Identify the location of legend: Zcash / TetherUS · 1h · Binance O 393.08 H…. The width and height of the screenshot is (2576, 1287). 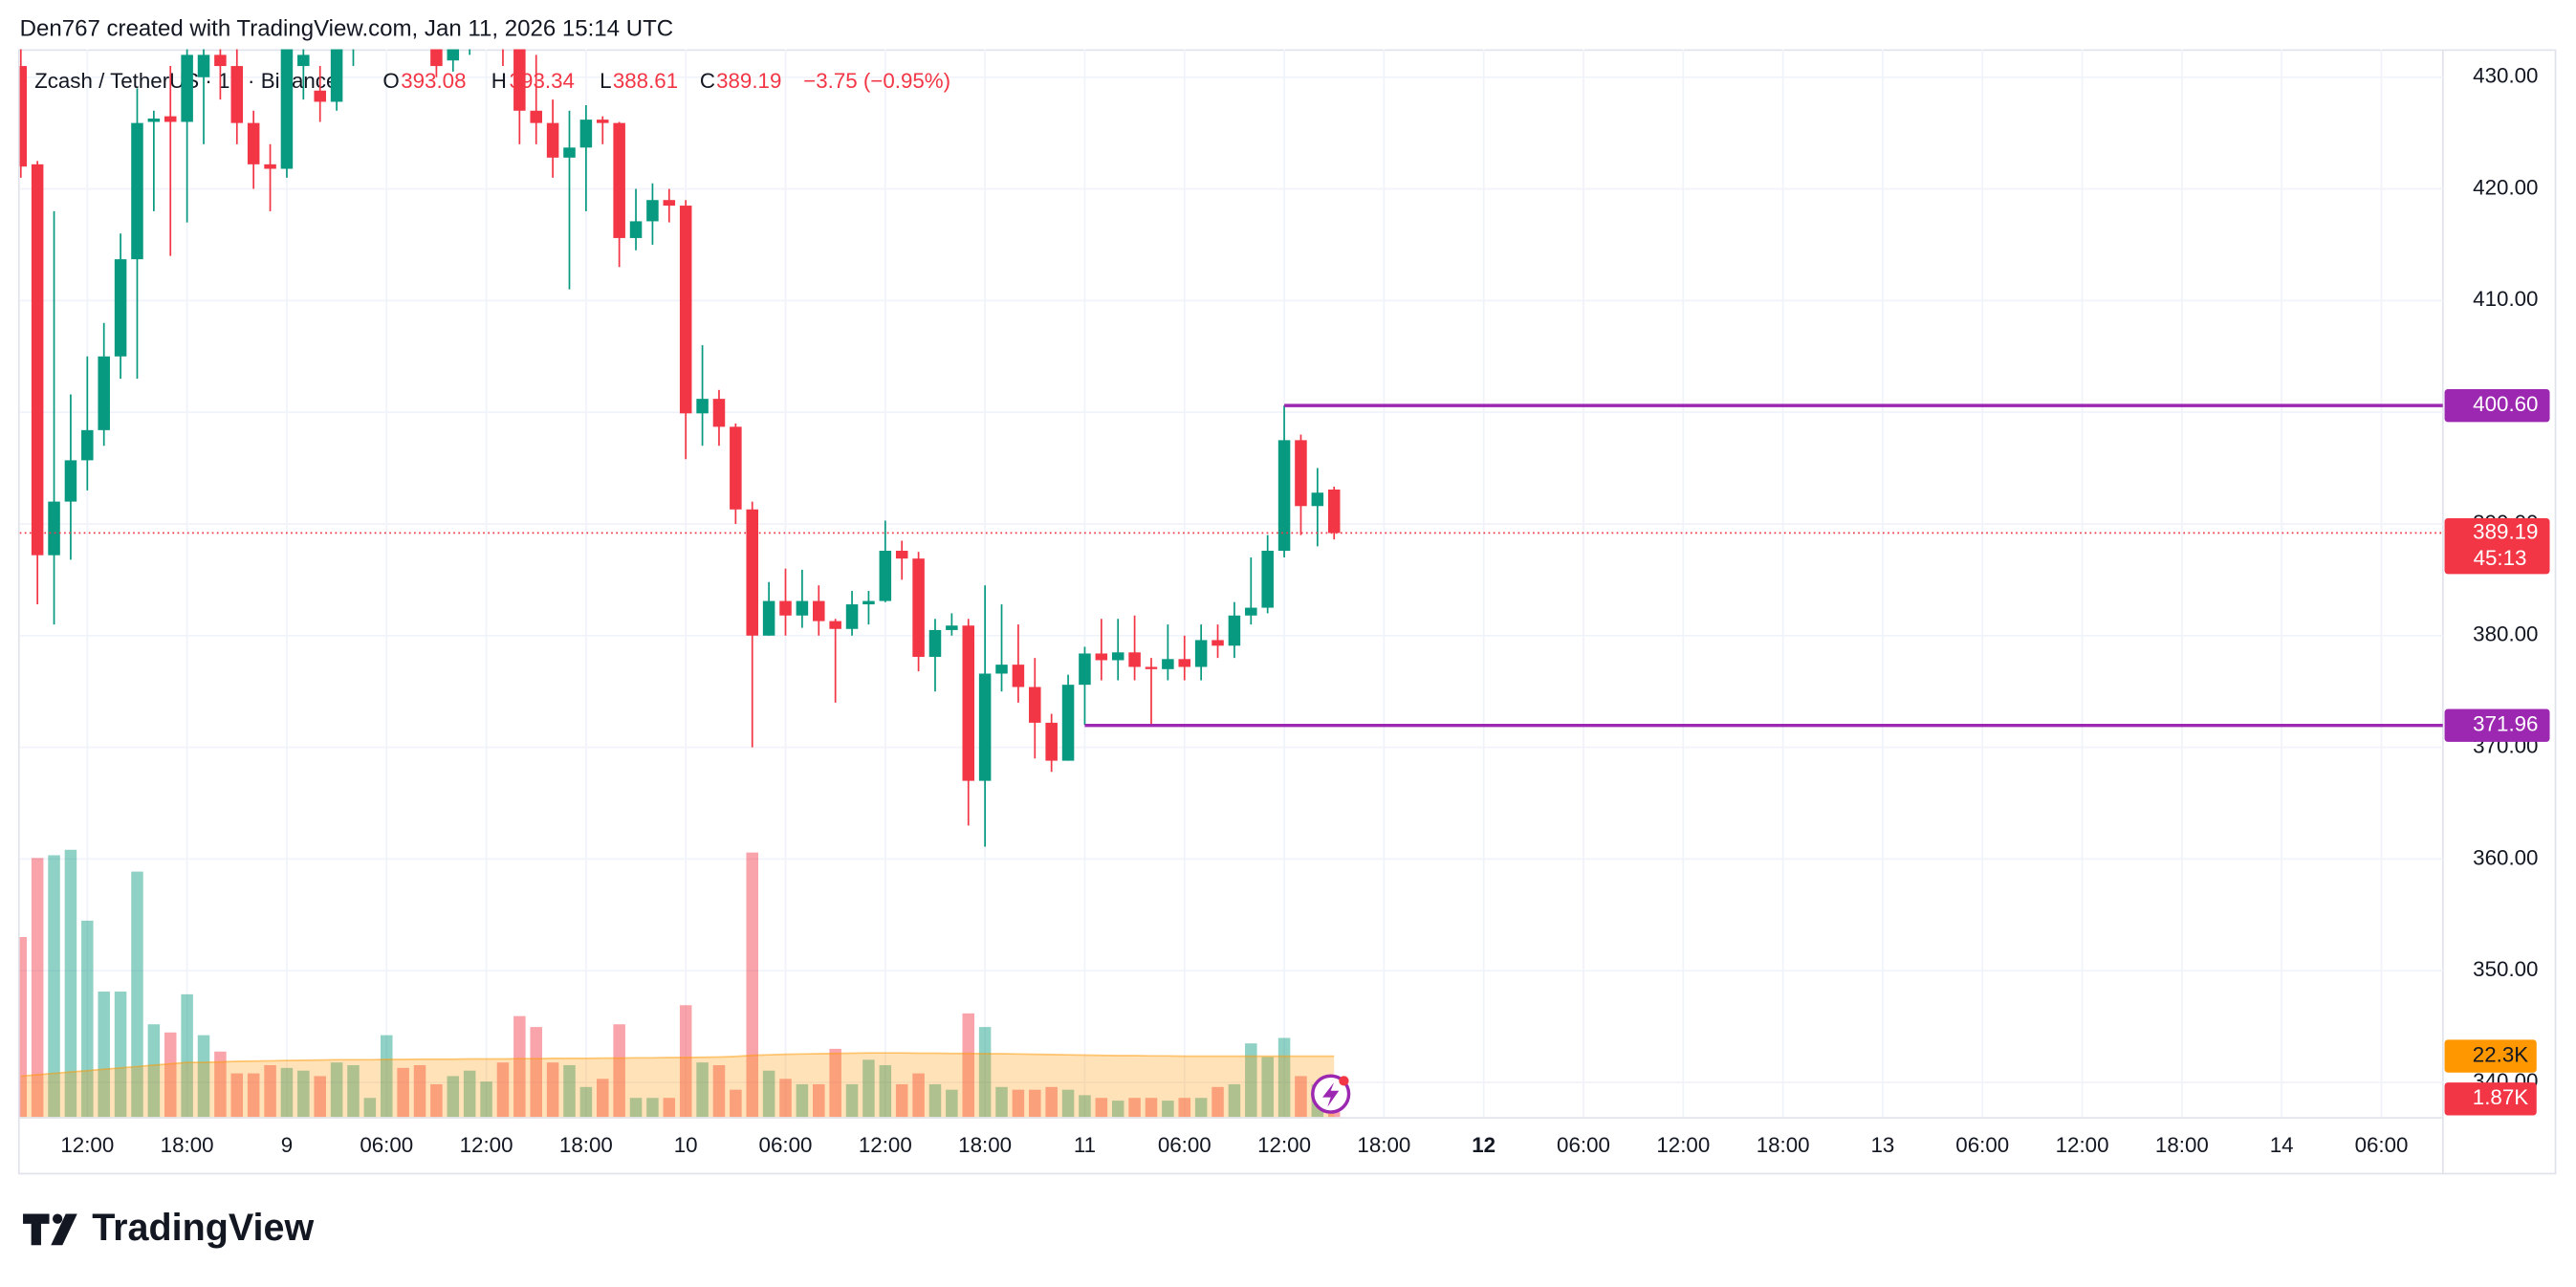
(492, 81).